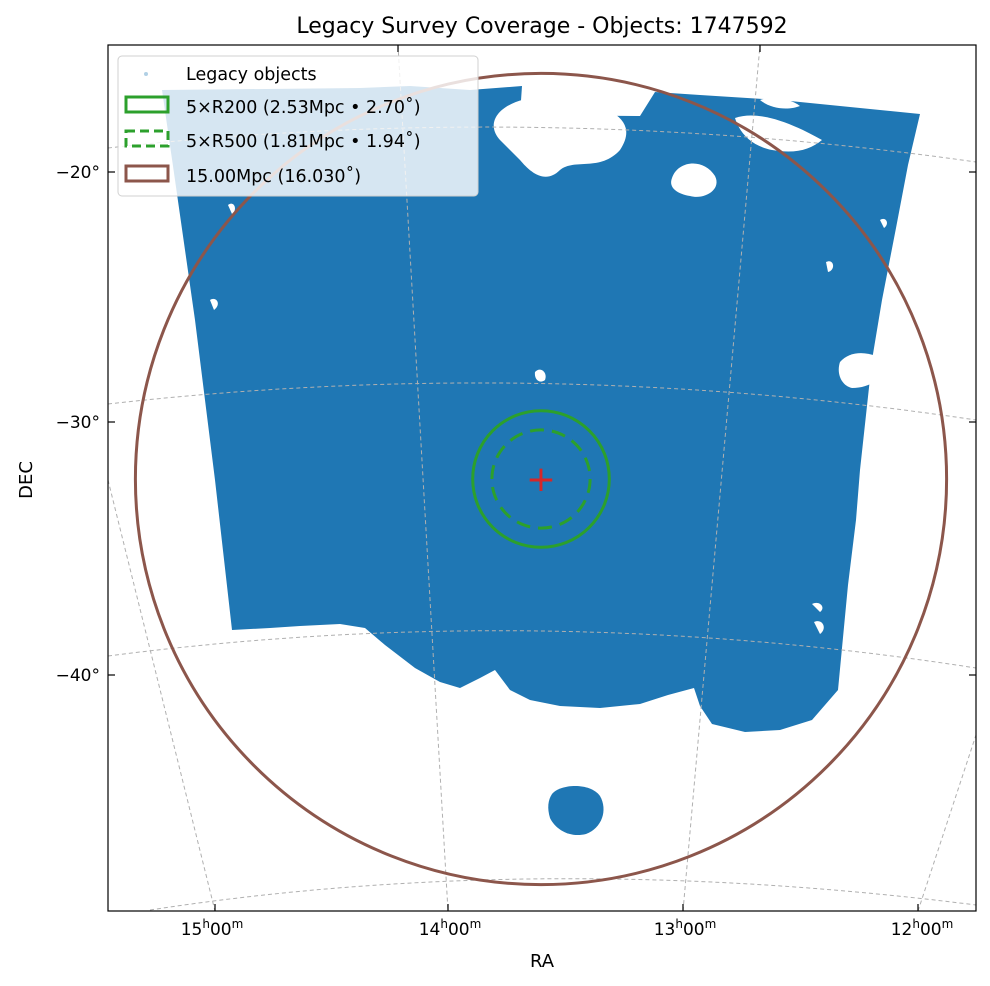 The image size is (990, 986). Describe the element at coordinates (273, 176) in the screenshot. I see `legend-label: 15.00Mpc (16.030˚)` at that location.